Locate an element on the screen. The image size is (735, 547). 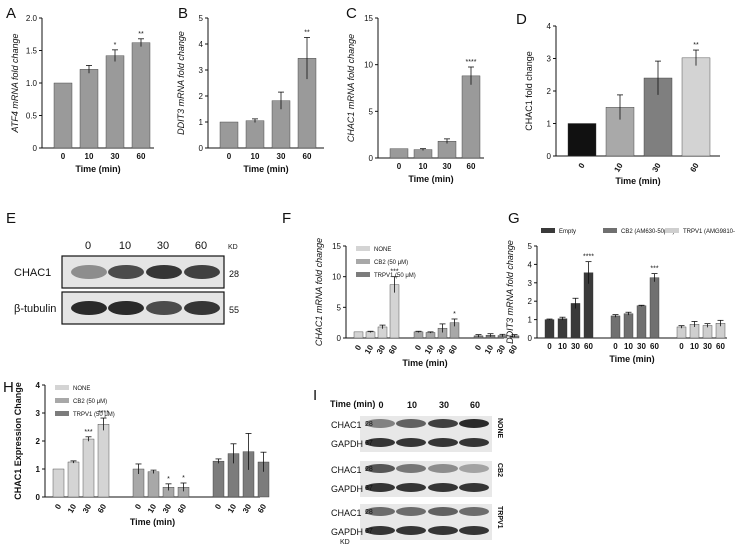
blot-time-header: Time (min) is located at coordinates (352, 404).